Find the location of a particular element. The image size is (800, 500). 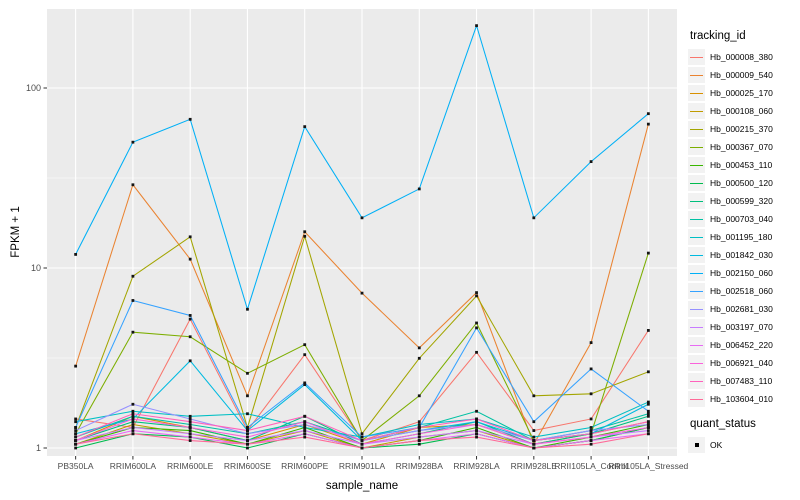

legend-key-label: Hb_002681_030 is located at coordinates (741, 309).